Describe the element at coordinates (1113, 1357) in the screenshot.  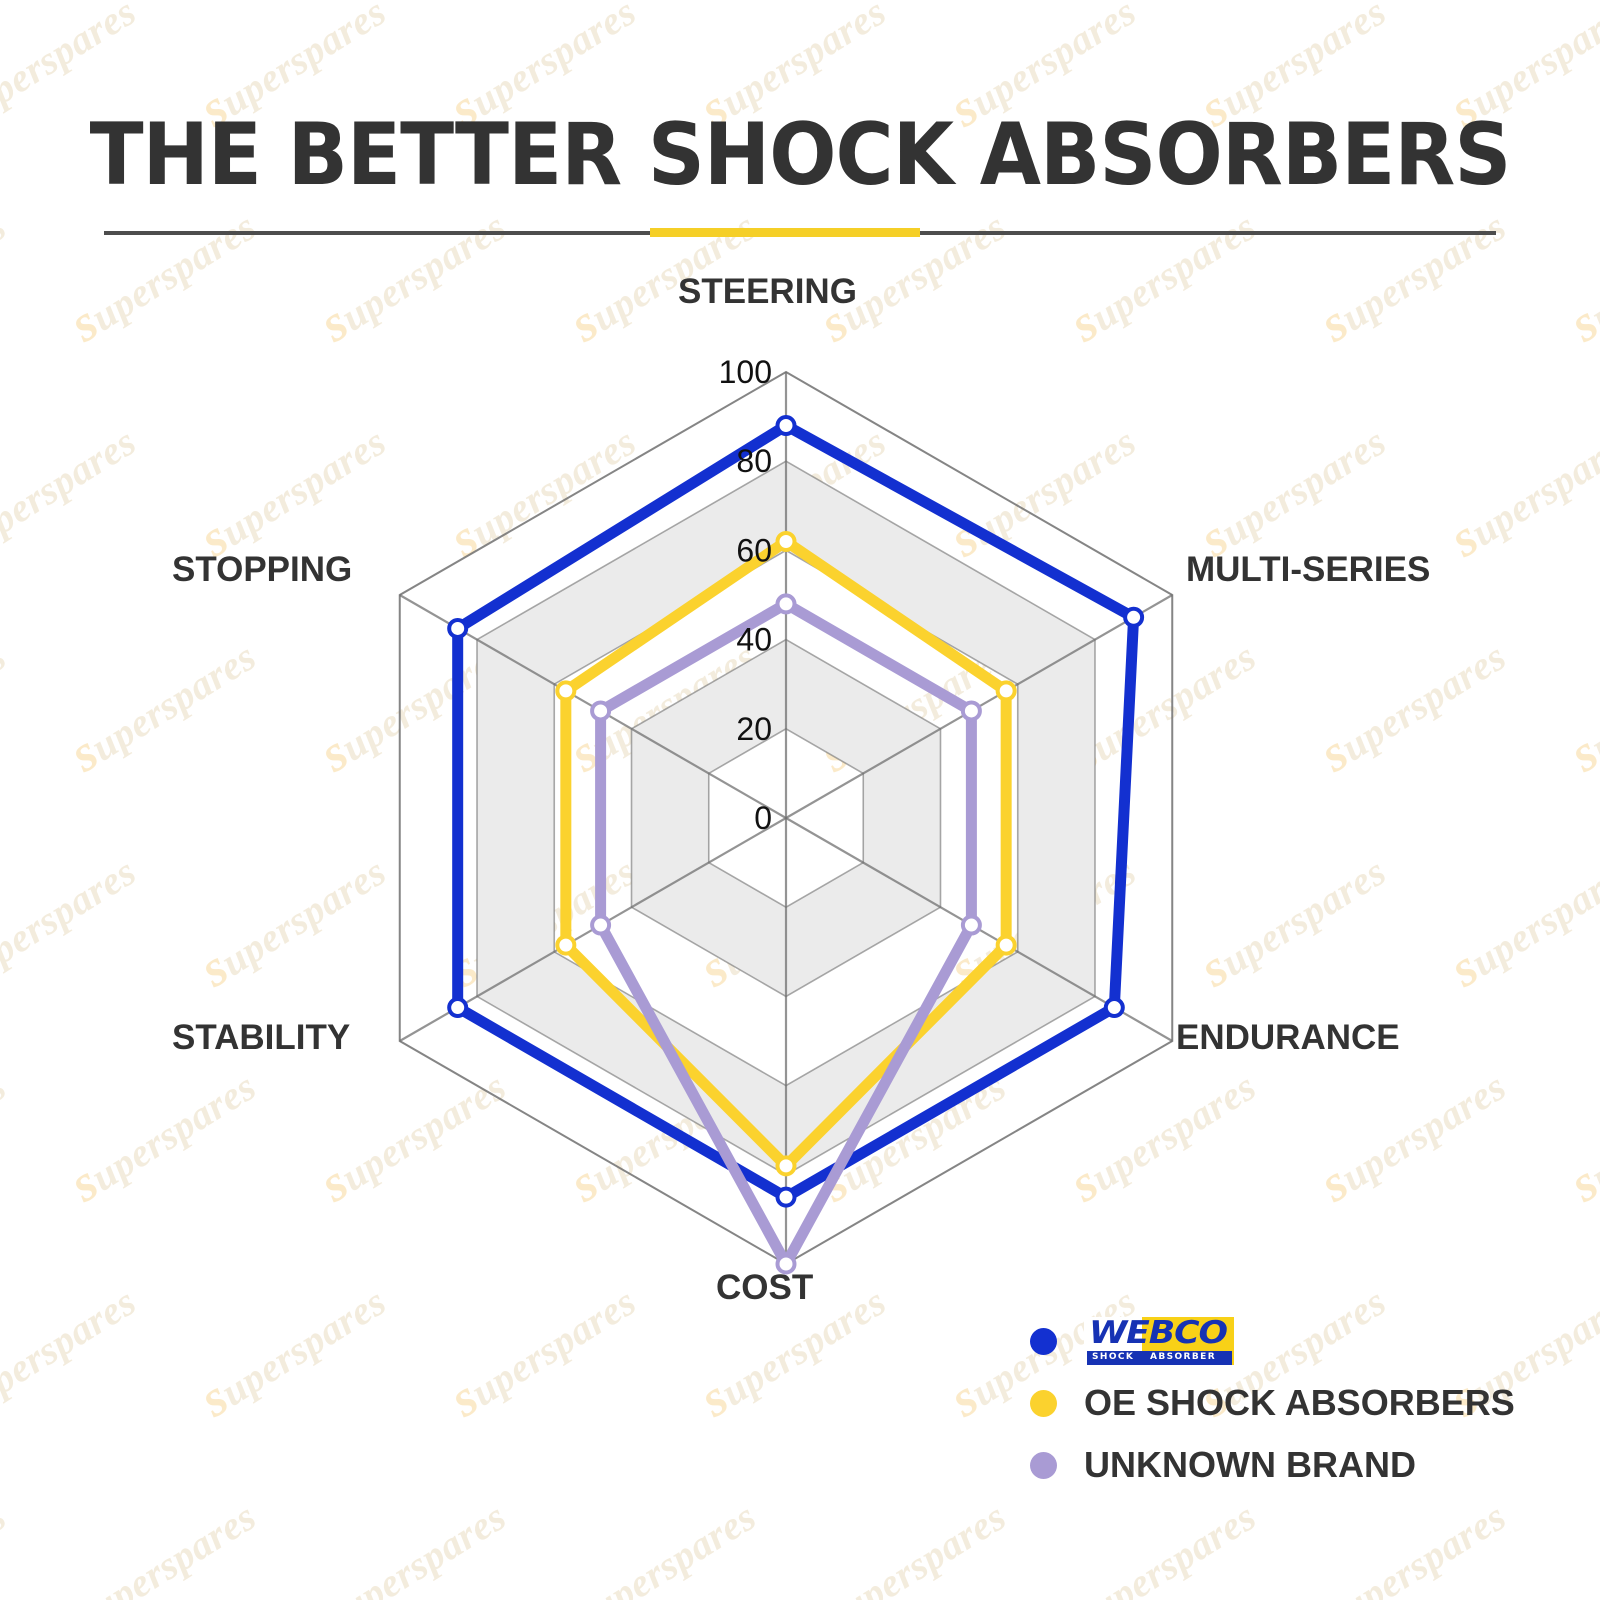
I see `webco-logo-sub-shock: SHOCK` at that location.